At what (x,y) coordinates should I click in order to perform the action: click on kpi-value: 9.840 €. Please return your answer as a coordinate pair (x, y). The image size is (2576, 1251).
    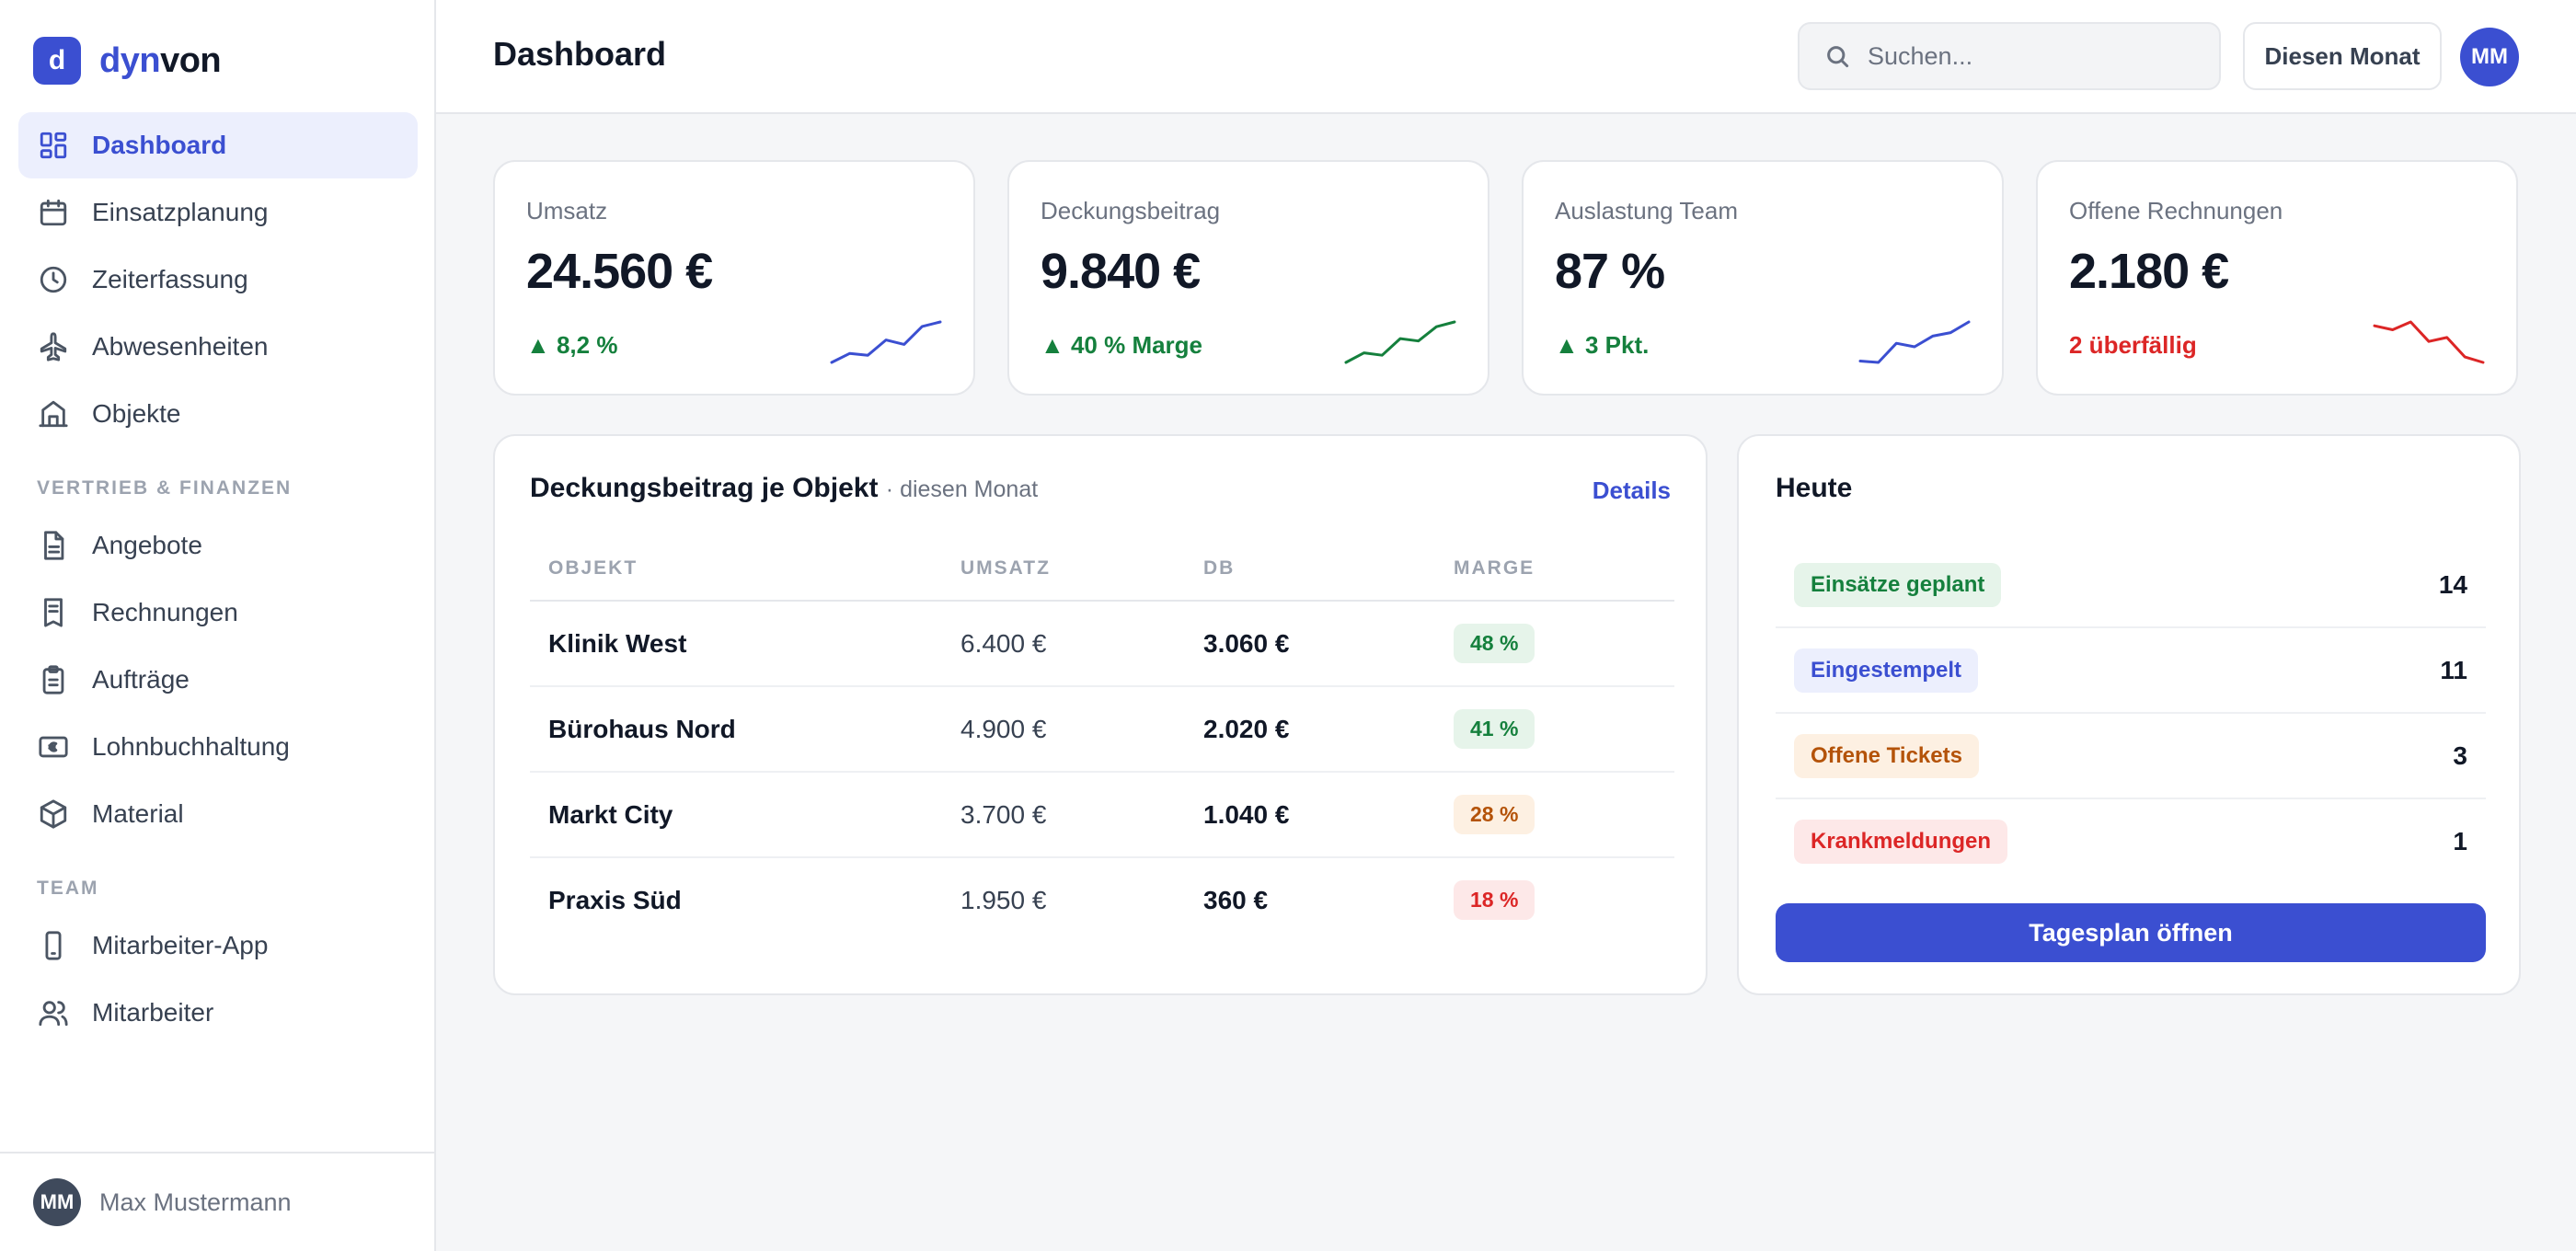
    Looking at the image, I should click on (1121, 271).